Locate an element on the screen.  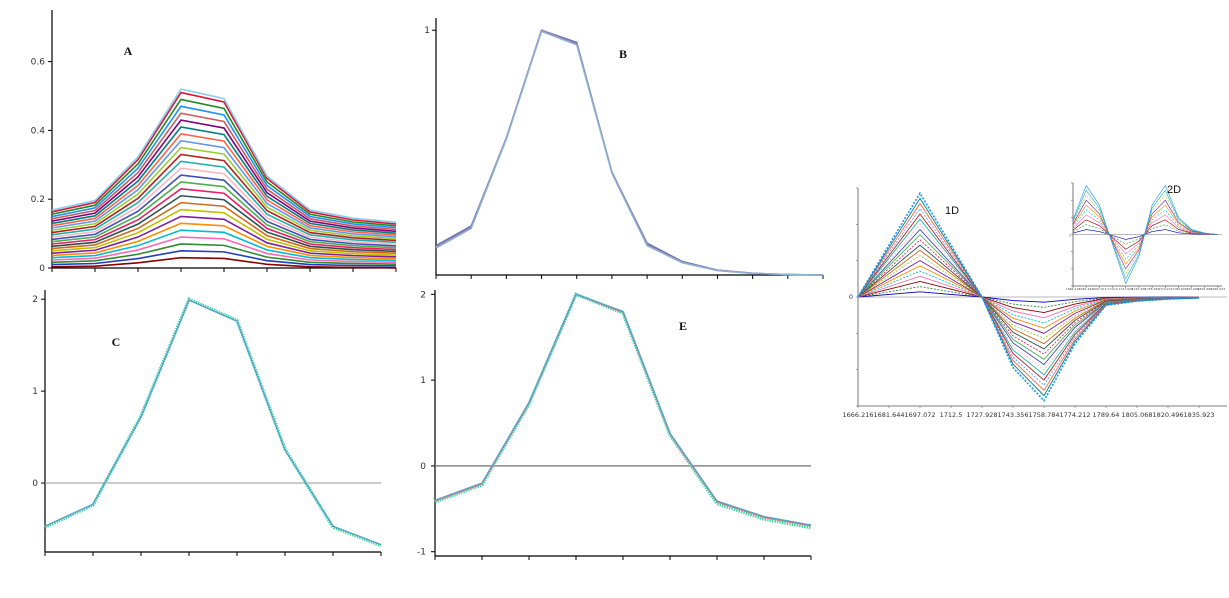
panel-label: E is located at coordinates (683, 326).